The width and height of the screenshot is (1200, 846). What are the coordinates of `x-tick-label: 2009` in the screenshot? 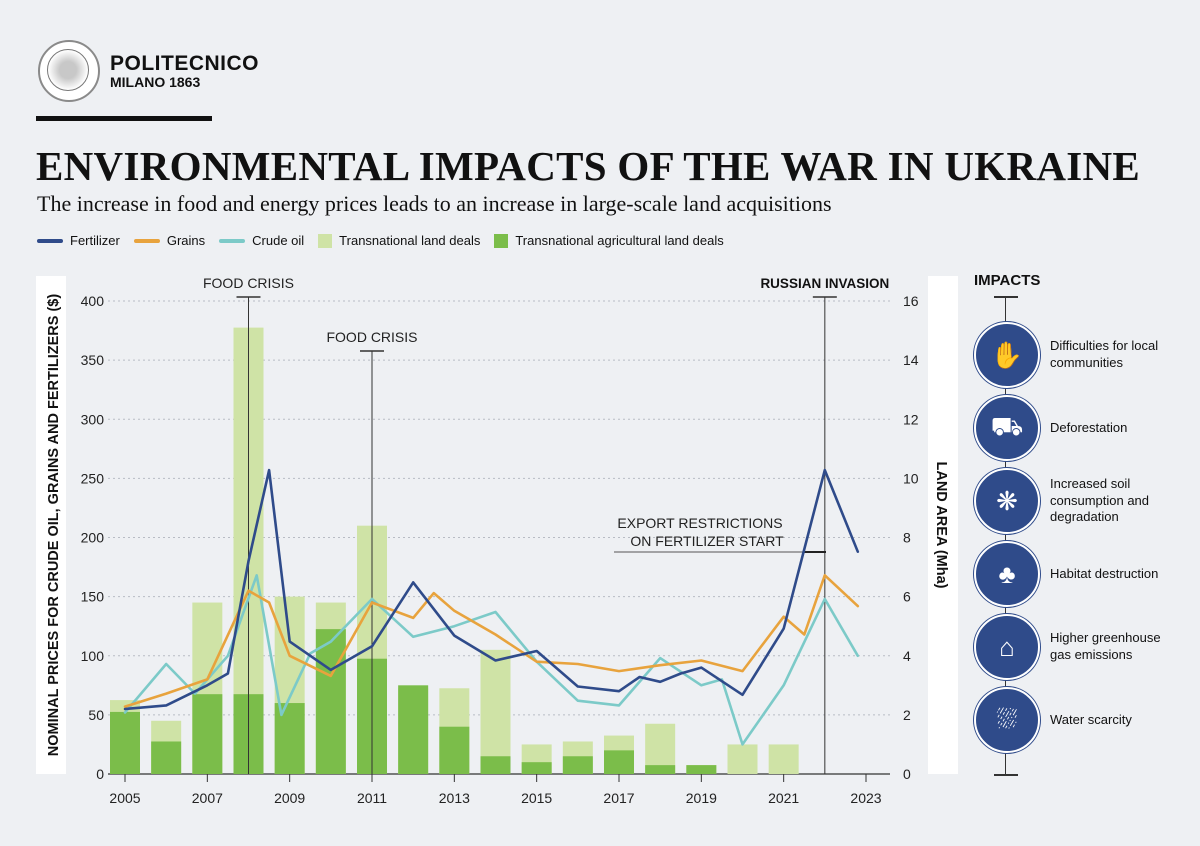 It's located at (289, 798).